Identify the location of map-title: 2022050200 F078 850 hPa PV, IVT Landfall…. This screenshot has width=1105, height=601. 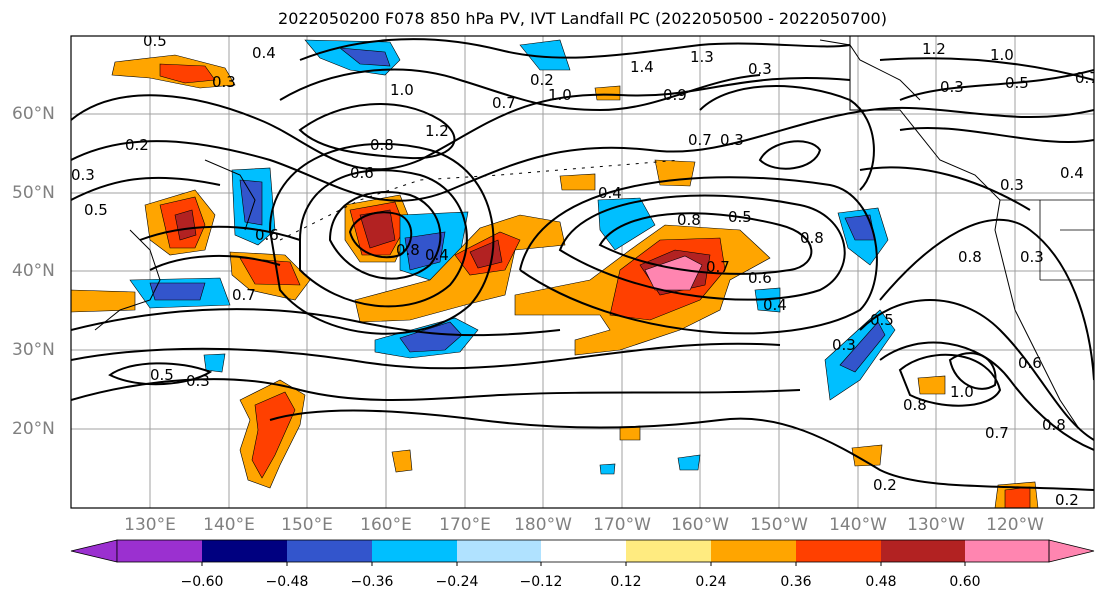
(582, 18).